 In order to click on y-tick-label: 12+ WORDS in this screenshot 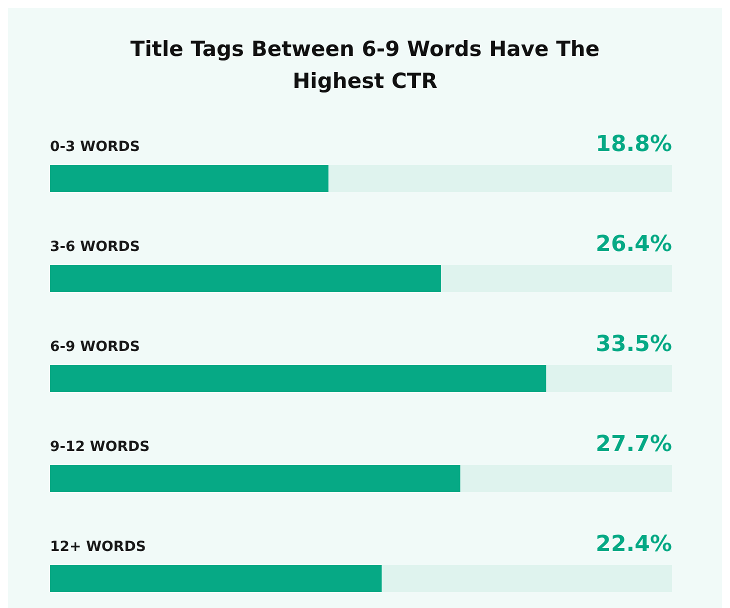, I will do `click(98, 547)`.